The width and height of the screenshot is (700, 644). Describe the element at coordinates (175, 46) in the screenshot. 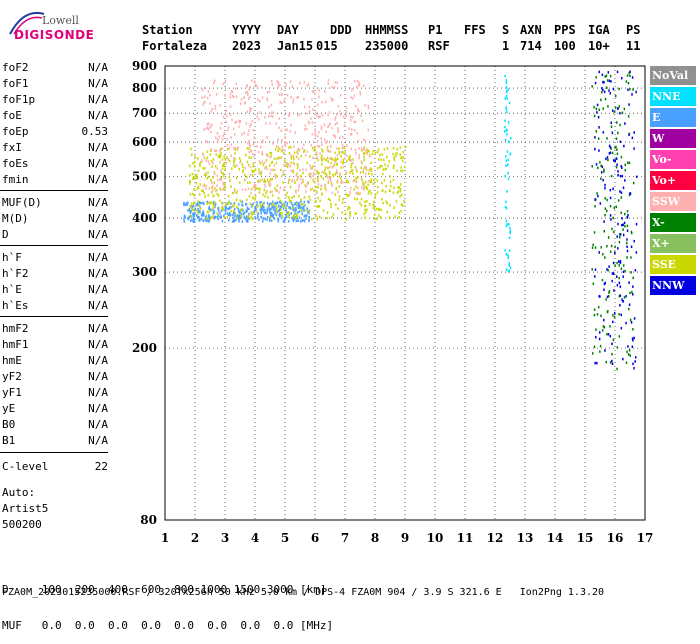

I see `header-value: Fortaleza` at that location.